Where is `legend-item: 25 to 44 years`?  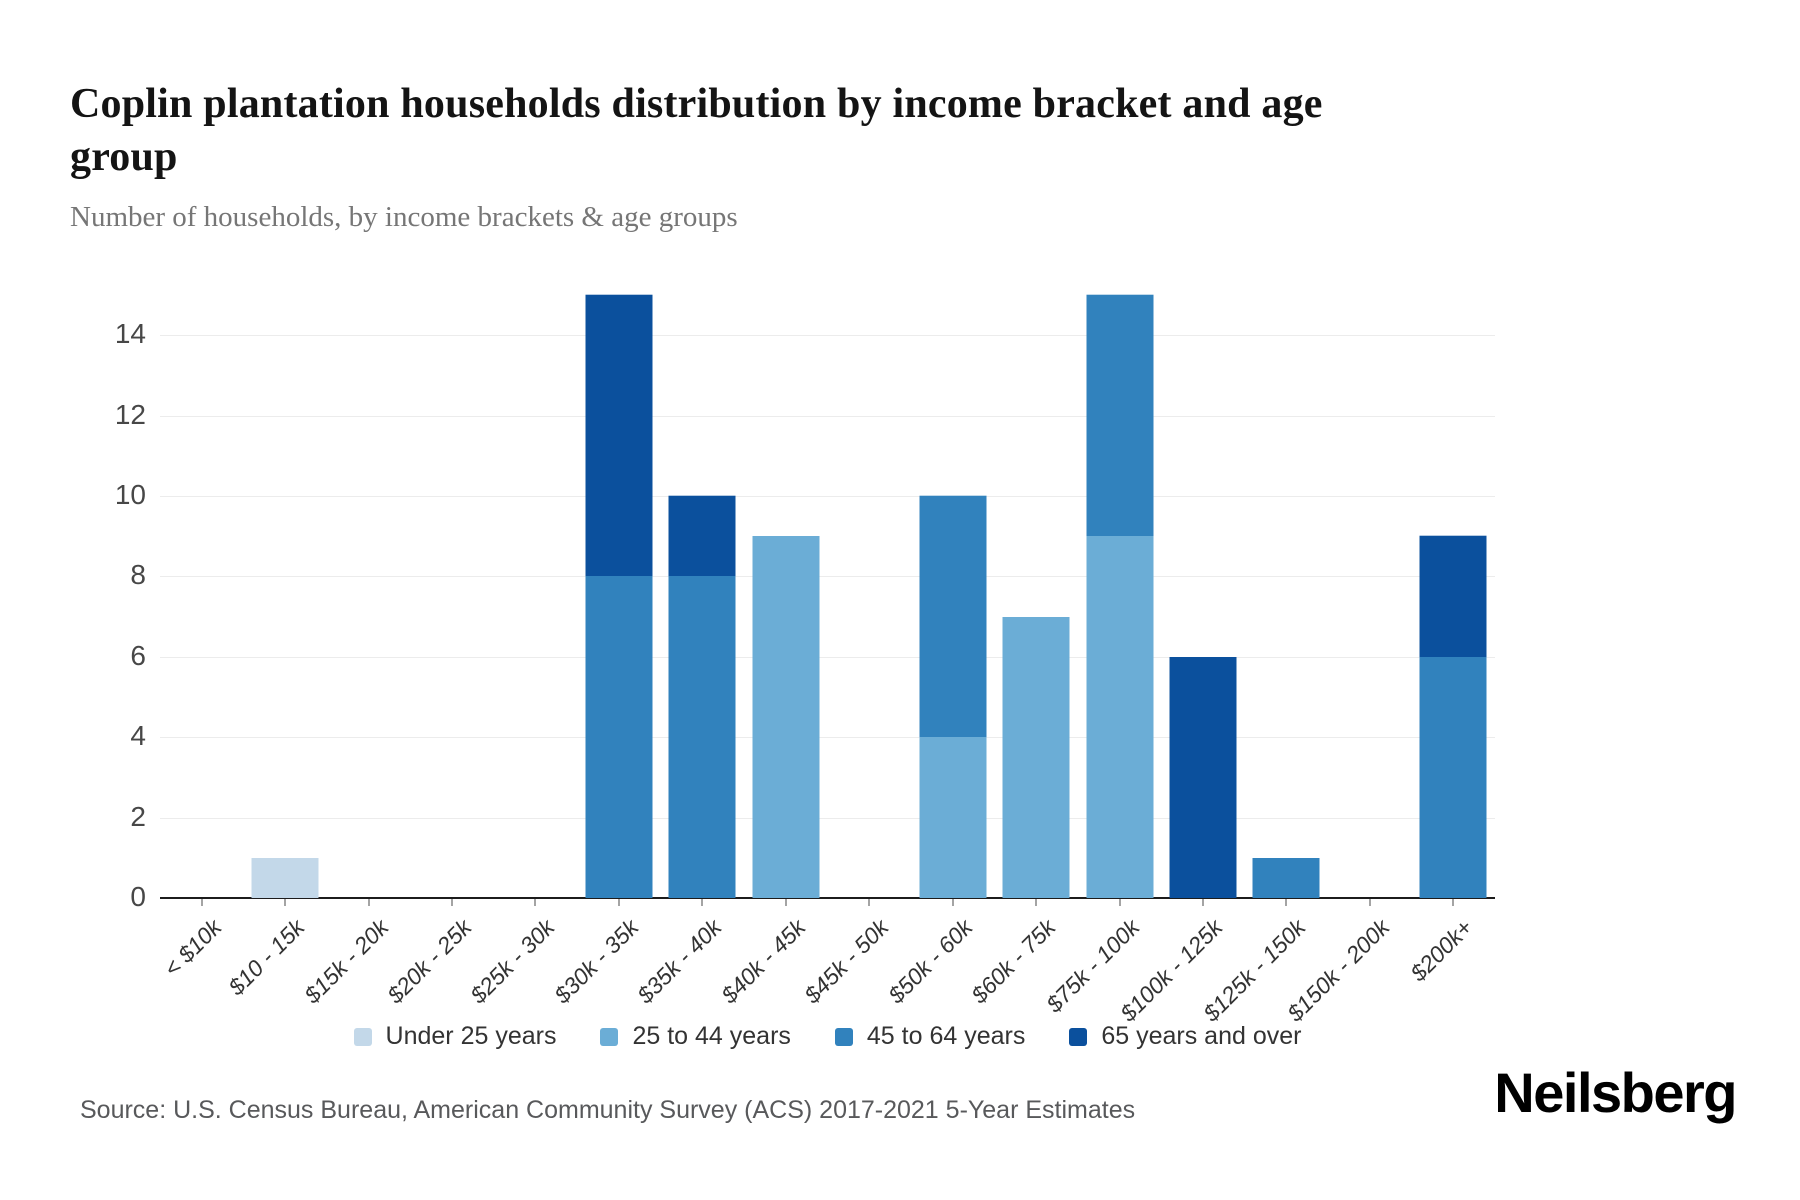
legend-item: 25 to 44 years is located at coordinates (695, 1036).